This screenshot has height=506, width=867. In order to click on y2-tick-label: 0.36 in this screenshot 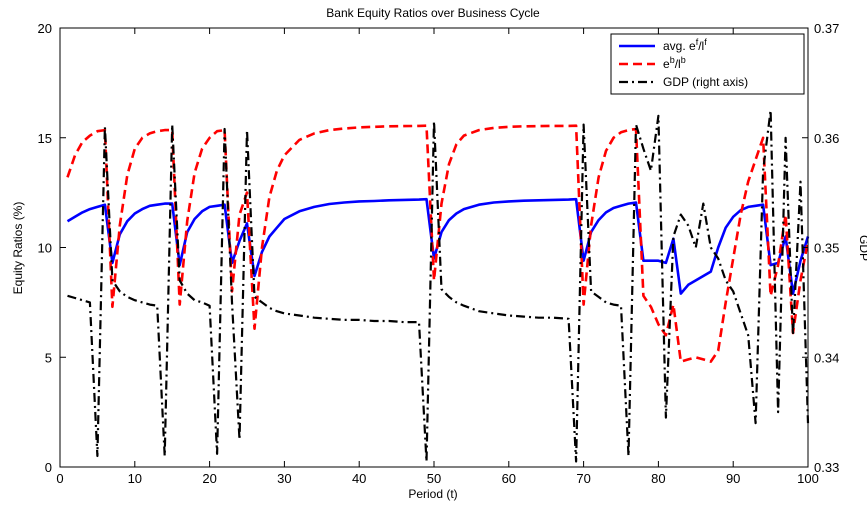, I will do `click(826, 138)`.